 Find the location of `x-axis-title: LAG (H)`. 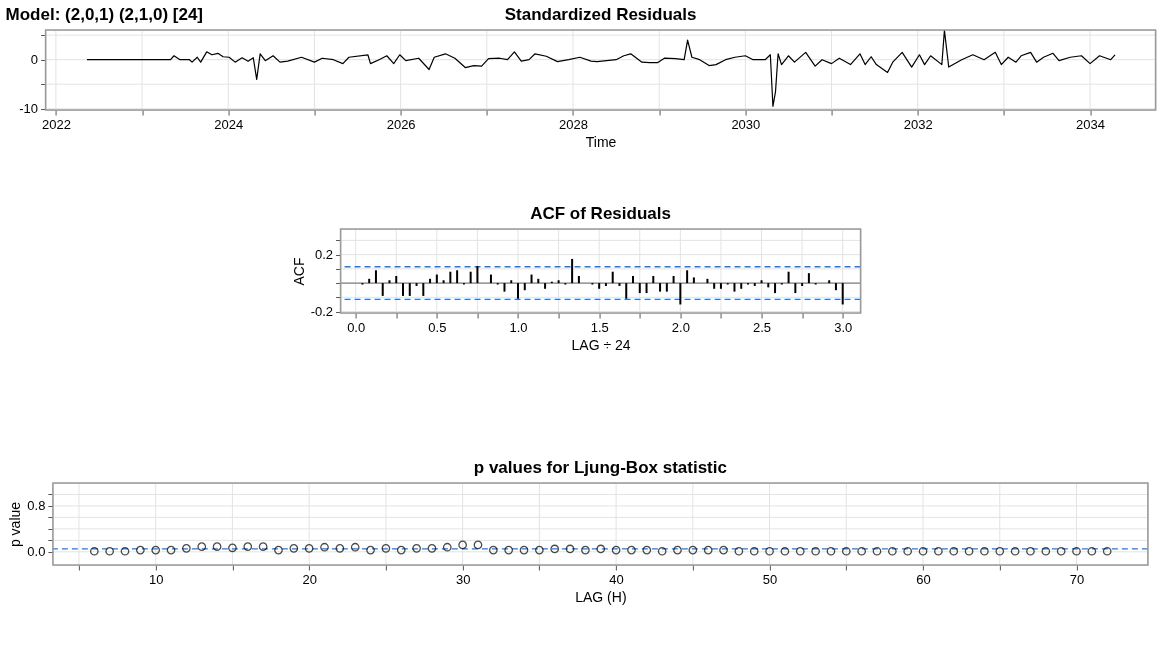

x-axis-title: LAG (H) is located at coordinates (601, 596).